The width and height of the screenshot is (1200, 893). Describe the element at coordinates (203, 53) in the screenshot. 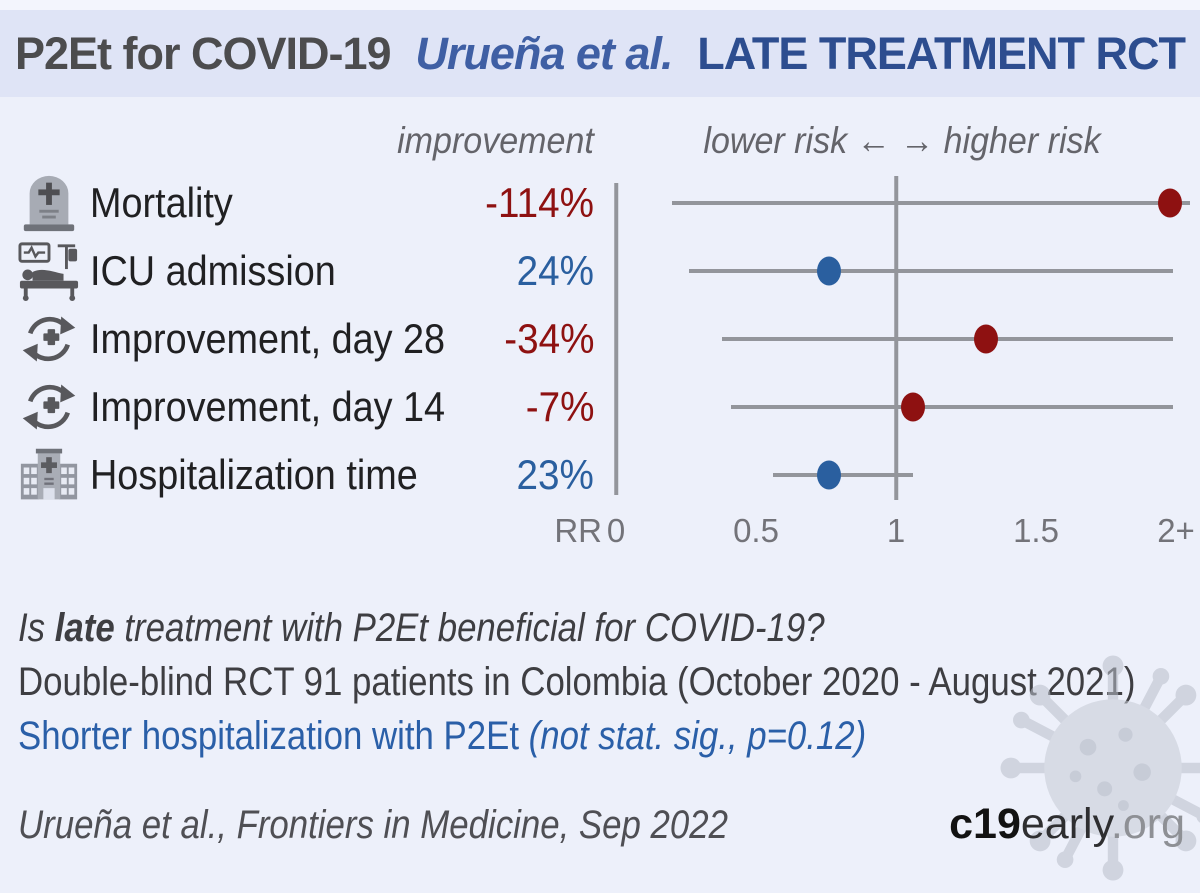

I see `title-treatment: P2Et for COVID-19` at that location.